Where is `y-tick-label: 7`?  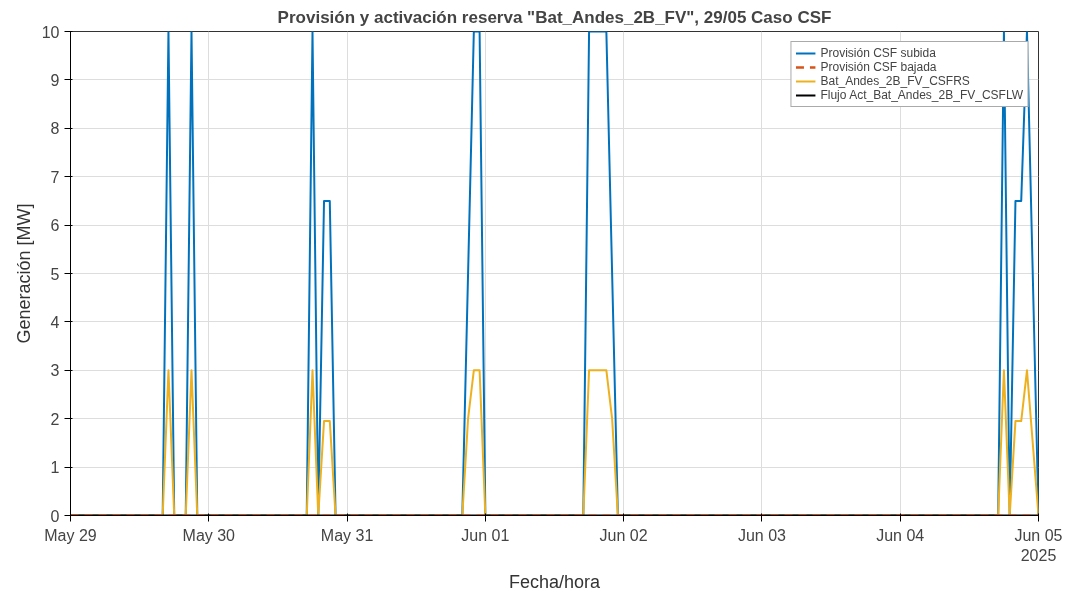 y-tick-label: 7 is located at coordinates (55, 177).